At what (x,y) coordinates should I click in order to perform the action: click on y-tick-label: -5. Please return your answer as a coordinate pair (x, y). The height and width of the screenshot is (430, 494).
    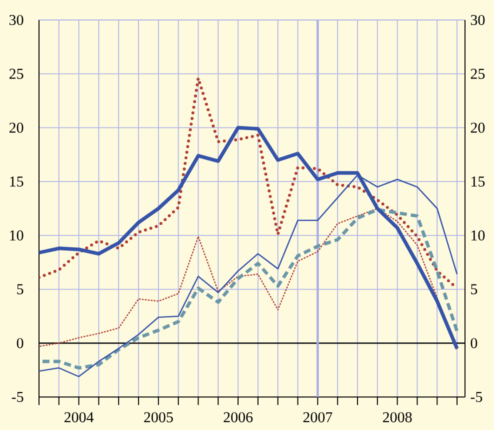
    Looking at the image, I should click on (18, 397).